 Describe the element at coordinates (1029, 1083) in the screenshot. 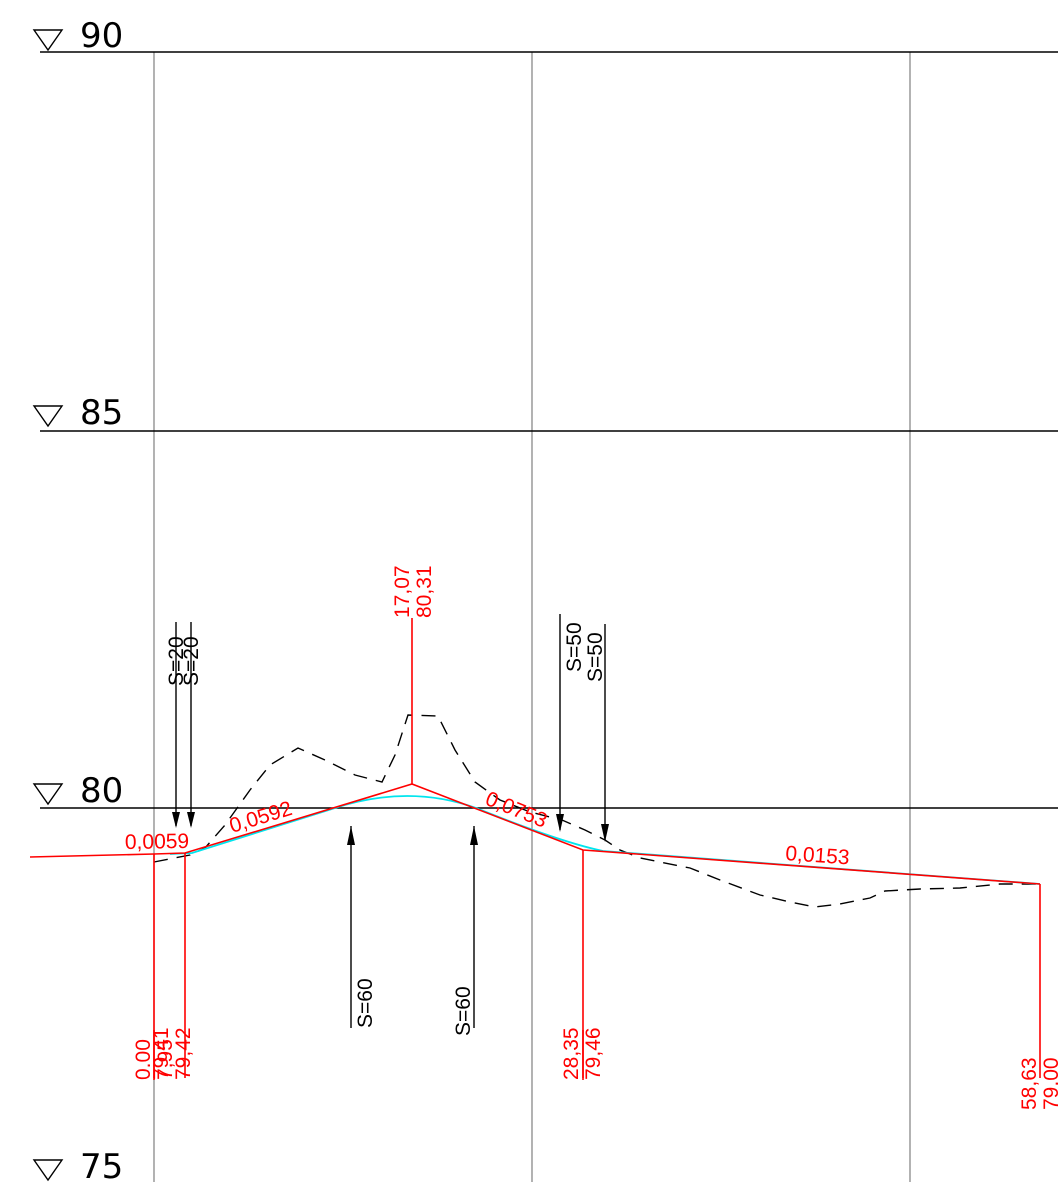

I see `station-value: 58,63` at that location.